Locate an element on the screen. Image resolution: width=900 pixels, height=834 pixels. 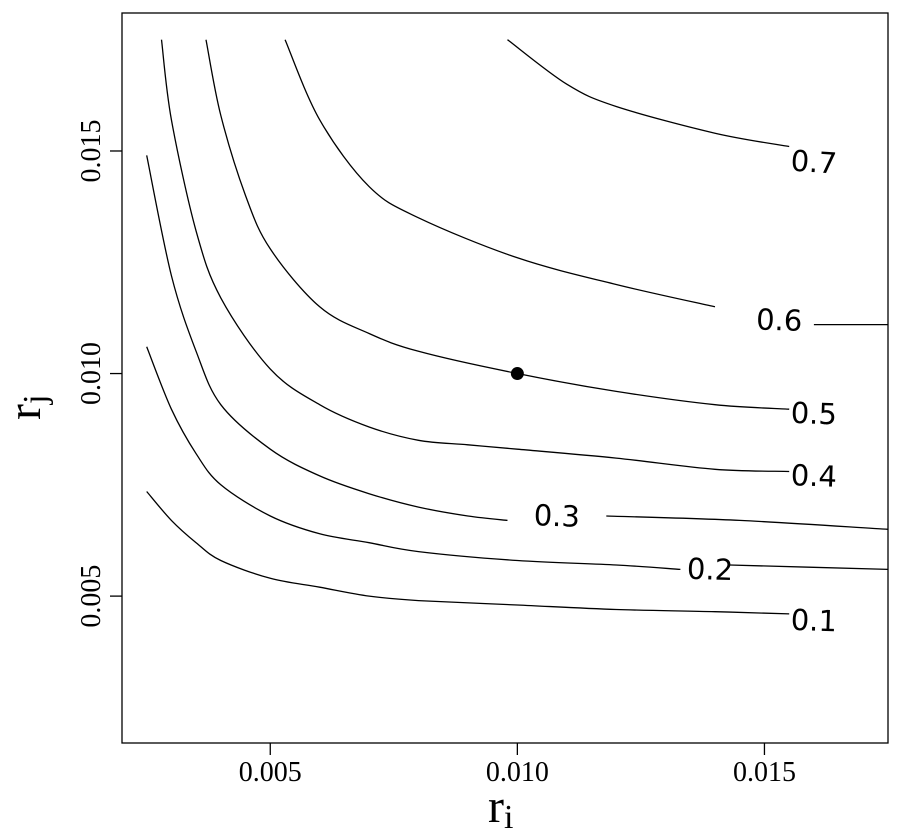
contour-line-0.2-segment is located at coordinates (809, 567).